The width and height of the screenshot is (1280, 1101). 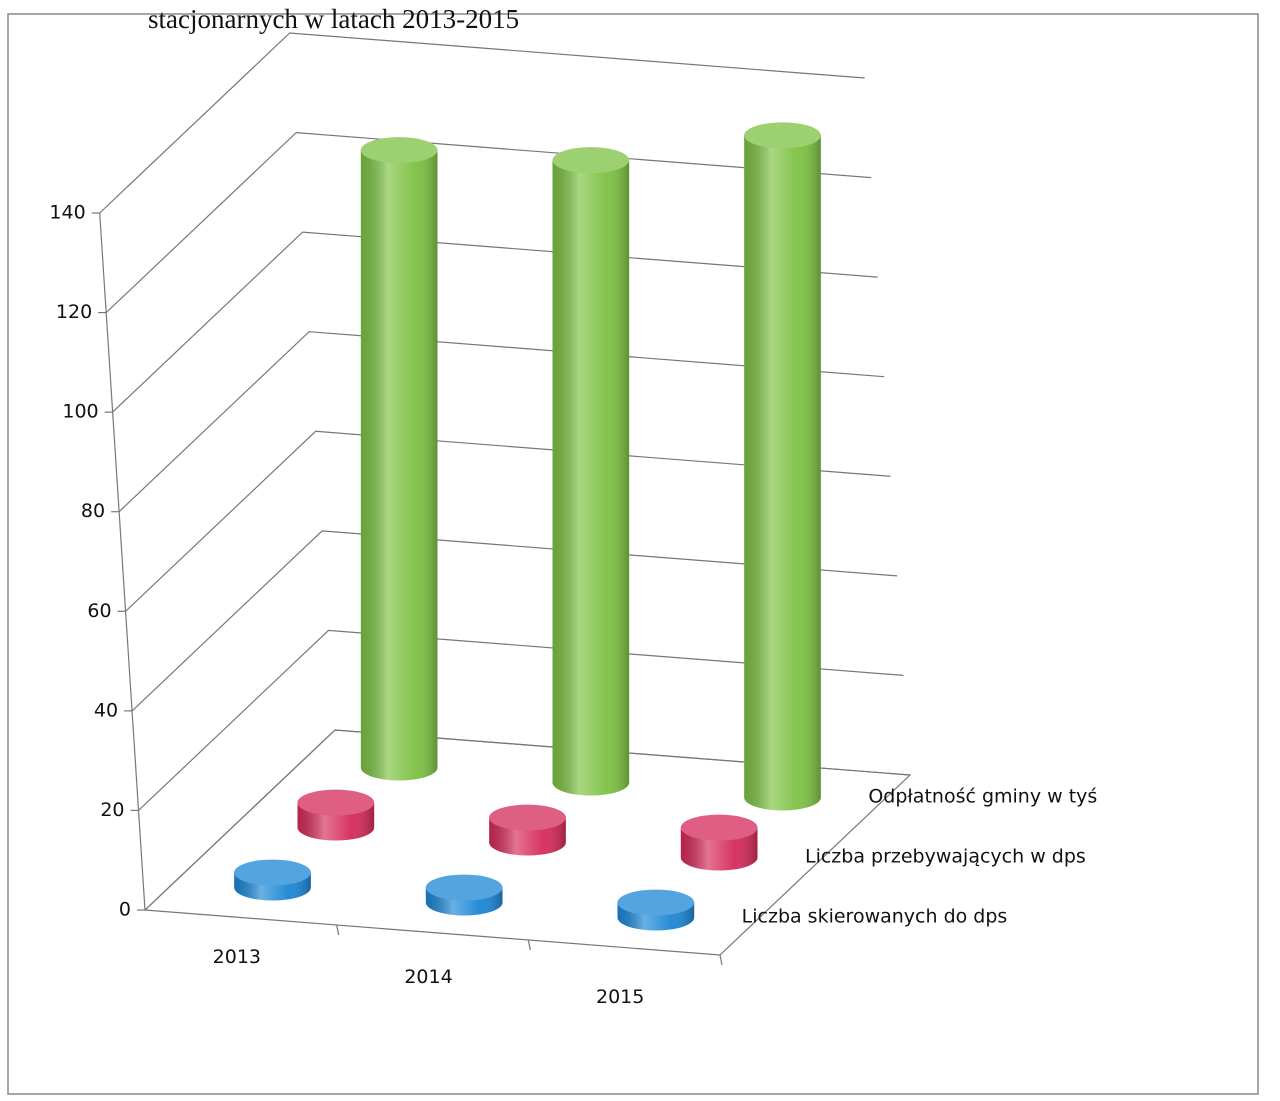 What do you see at coordinates (428, 977) in the screenshot?
I see `x-tick-label: 2014` at bounding box center [428, 977].